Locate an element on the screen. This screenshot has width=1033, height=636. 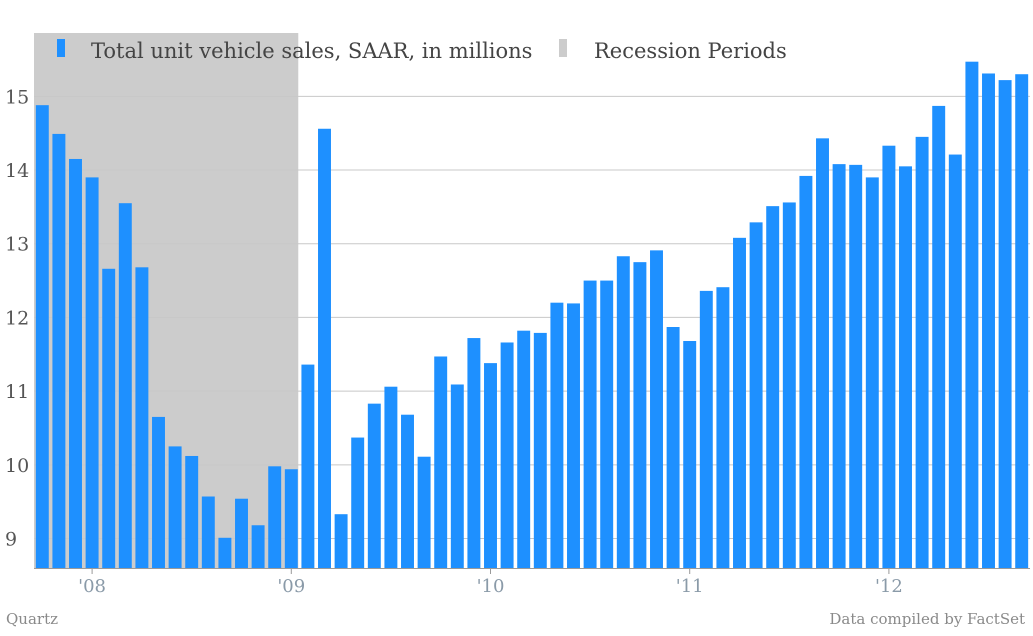
y-axis-ticks: 9 10 11 12 13 14 15 is located at coordinates (17, 318).